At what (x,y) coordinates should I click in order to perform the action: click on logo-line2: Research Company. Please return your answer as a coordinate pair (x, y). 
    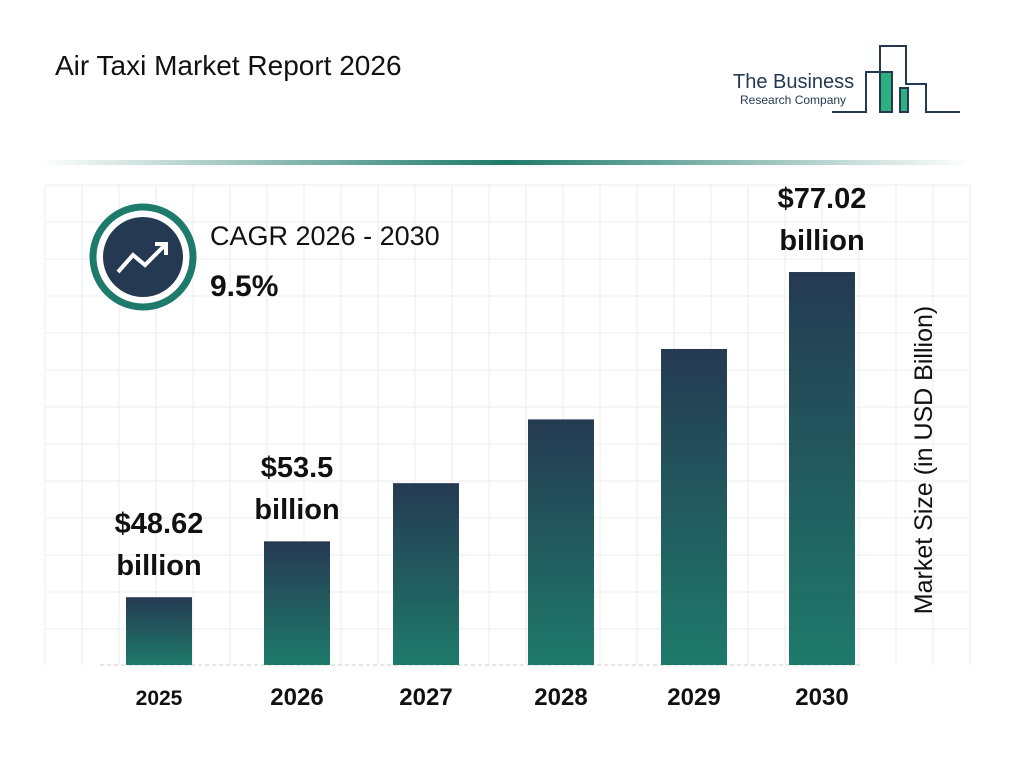
    Looking at the image, I should click on (793, 100).